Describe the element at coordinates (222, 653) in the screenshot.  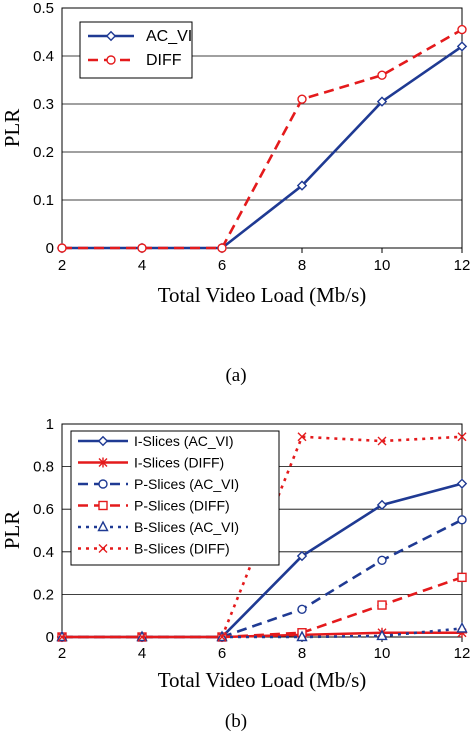
I see `chart-b-x-tick-label: 6` at that location.